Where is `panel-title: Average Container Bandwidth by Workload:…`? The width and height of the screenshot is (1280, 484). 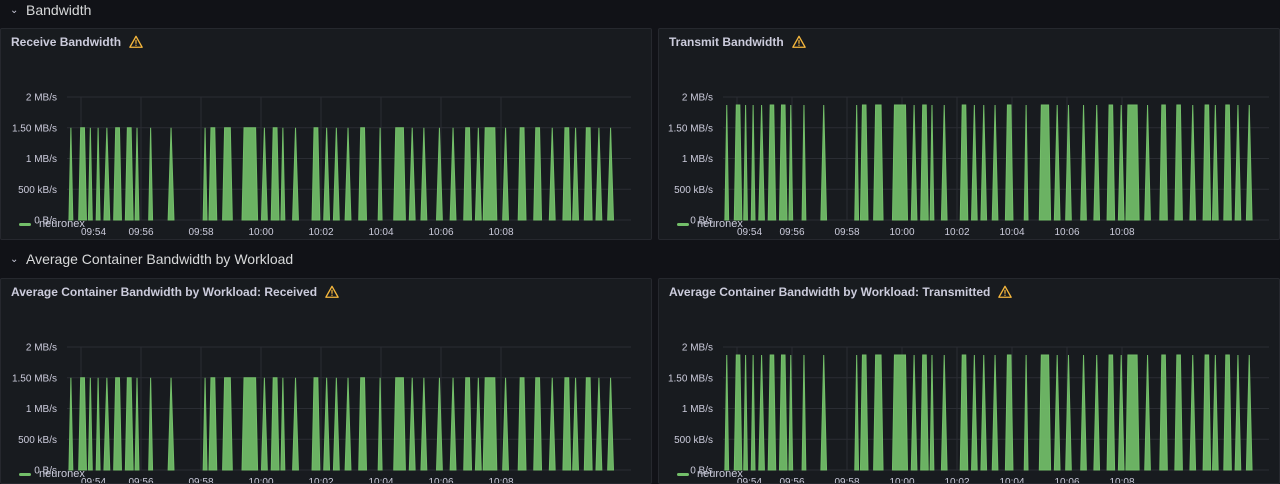 panel-title: Average Container Bandwidth by Workload:… is located at coordinates (841, 292).